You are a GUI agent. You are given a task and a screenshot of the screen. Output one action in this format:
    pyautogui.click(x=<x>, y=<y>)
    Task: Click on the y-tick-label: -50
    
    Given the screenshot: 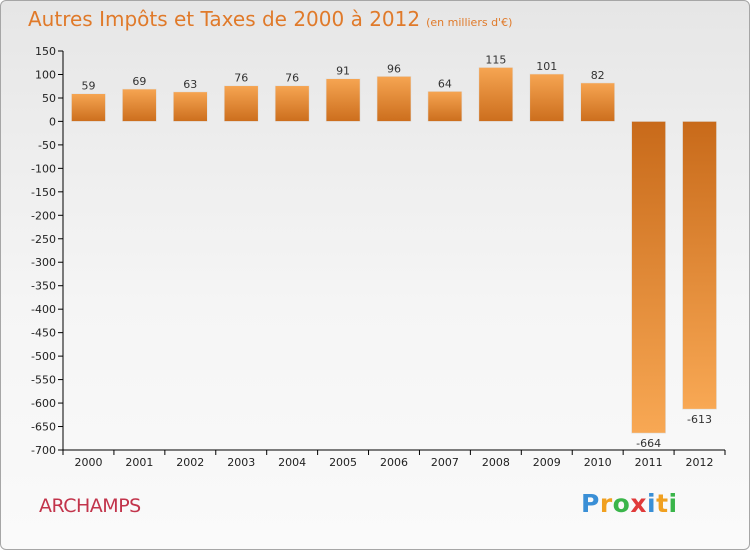 What is the action you would take?
    pyautogui.click(x=47, y=145)
    